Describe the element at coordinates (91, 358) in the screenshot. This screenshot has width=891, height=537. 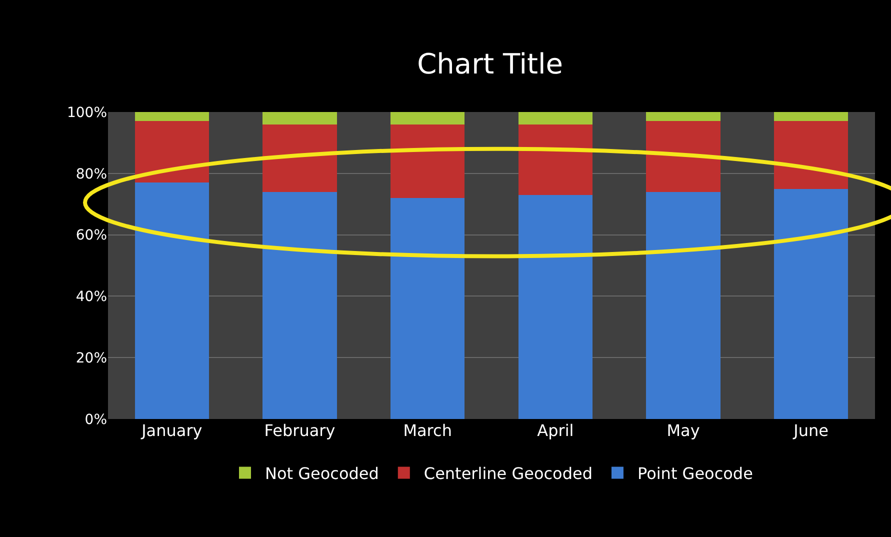
I see `y-tick-label: 20%` at that location.